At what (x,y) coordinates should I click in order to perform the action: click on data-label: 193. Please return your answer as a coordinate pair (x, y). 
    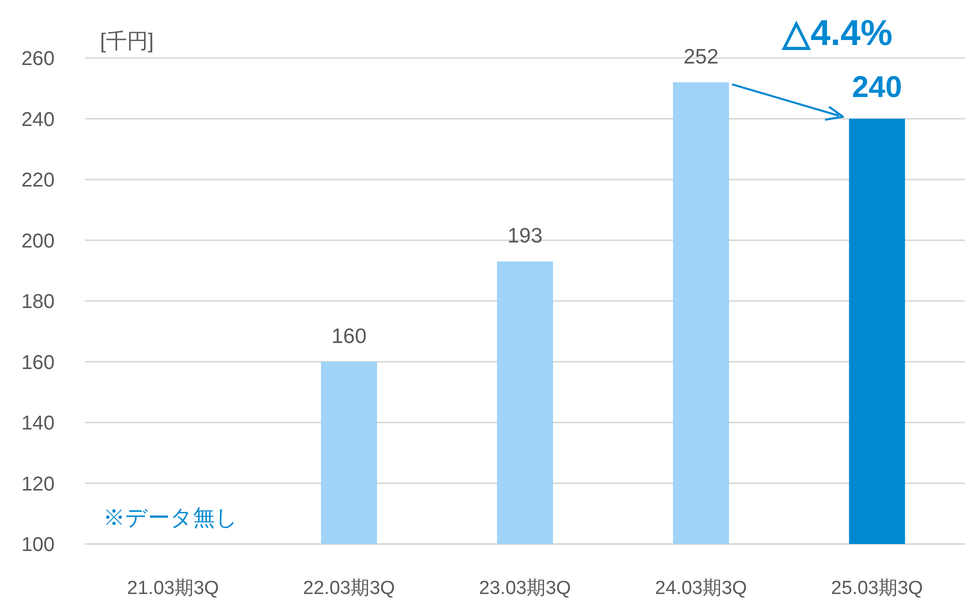
    Looking at the image, I should click on (525, 236).